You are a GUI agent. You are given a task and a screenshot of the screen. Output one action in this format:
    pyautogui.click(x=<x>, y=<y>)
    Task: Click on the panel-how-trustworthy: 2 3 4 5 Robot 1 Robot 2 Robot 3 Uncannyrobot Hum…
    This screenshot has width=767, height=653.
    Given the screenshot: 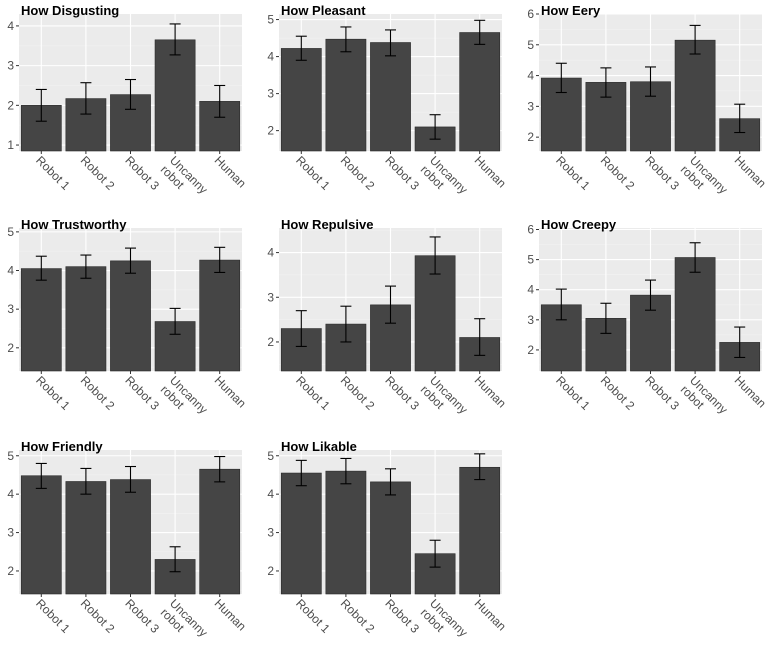 What is the action you would take?
    pyautogui.click(x=128, y=317)
    